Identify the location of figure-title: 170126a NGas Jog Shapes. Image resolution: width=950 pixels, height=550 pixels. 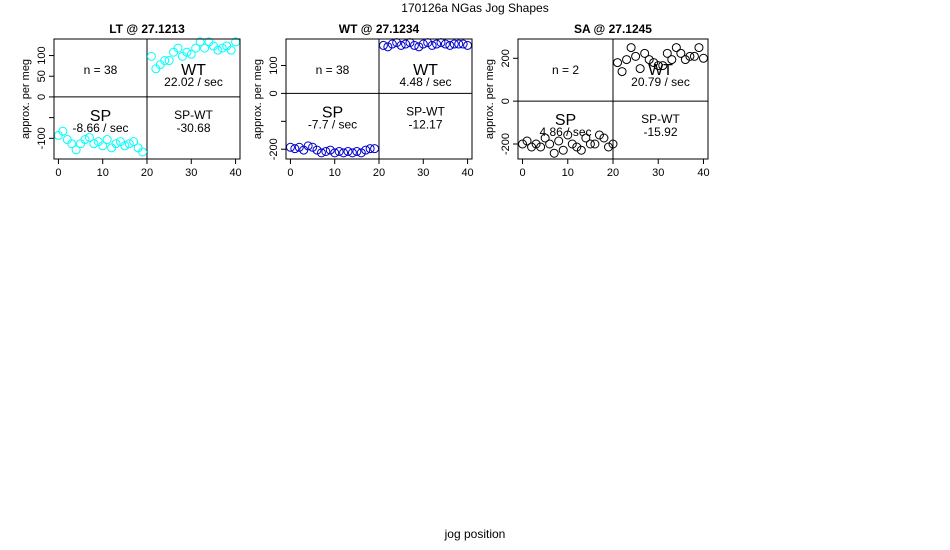
(475, 8).